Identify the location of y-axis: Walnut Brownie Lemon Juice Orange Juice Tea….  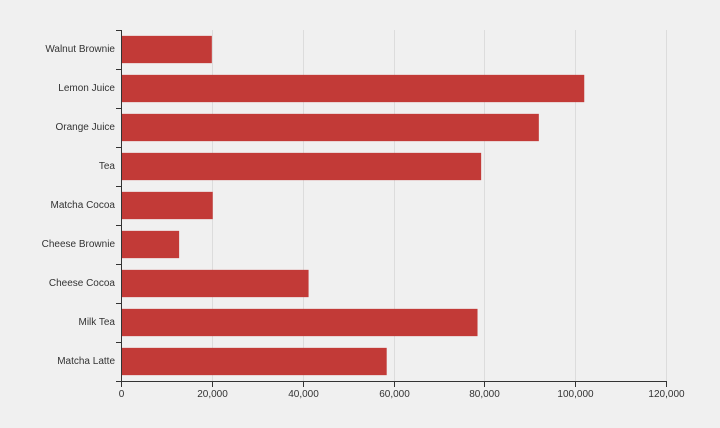
(82, 206).